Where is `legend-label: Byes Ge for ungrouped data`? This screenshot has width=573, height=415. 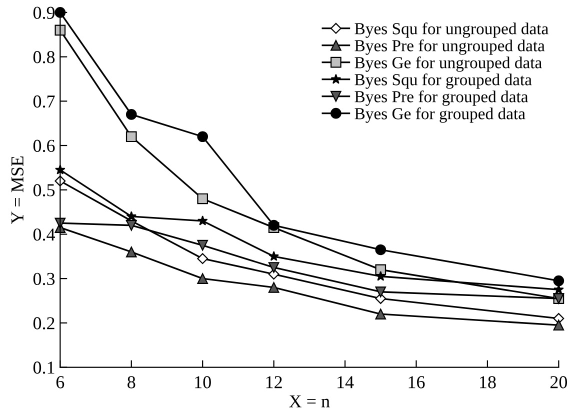
legend-label: Byes Ge for ungrouped data is located at coordinates (448, 64).